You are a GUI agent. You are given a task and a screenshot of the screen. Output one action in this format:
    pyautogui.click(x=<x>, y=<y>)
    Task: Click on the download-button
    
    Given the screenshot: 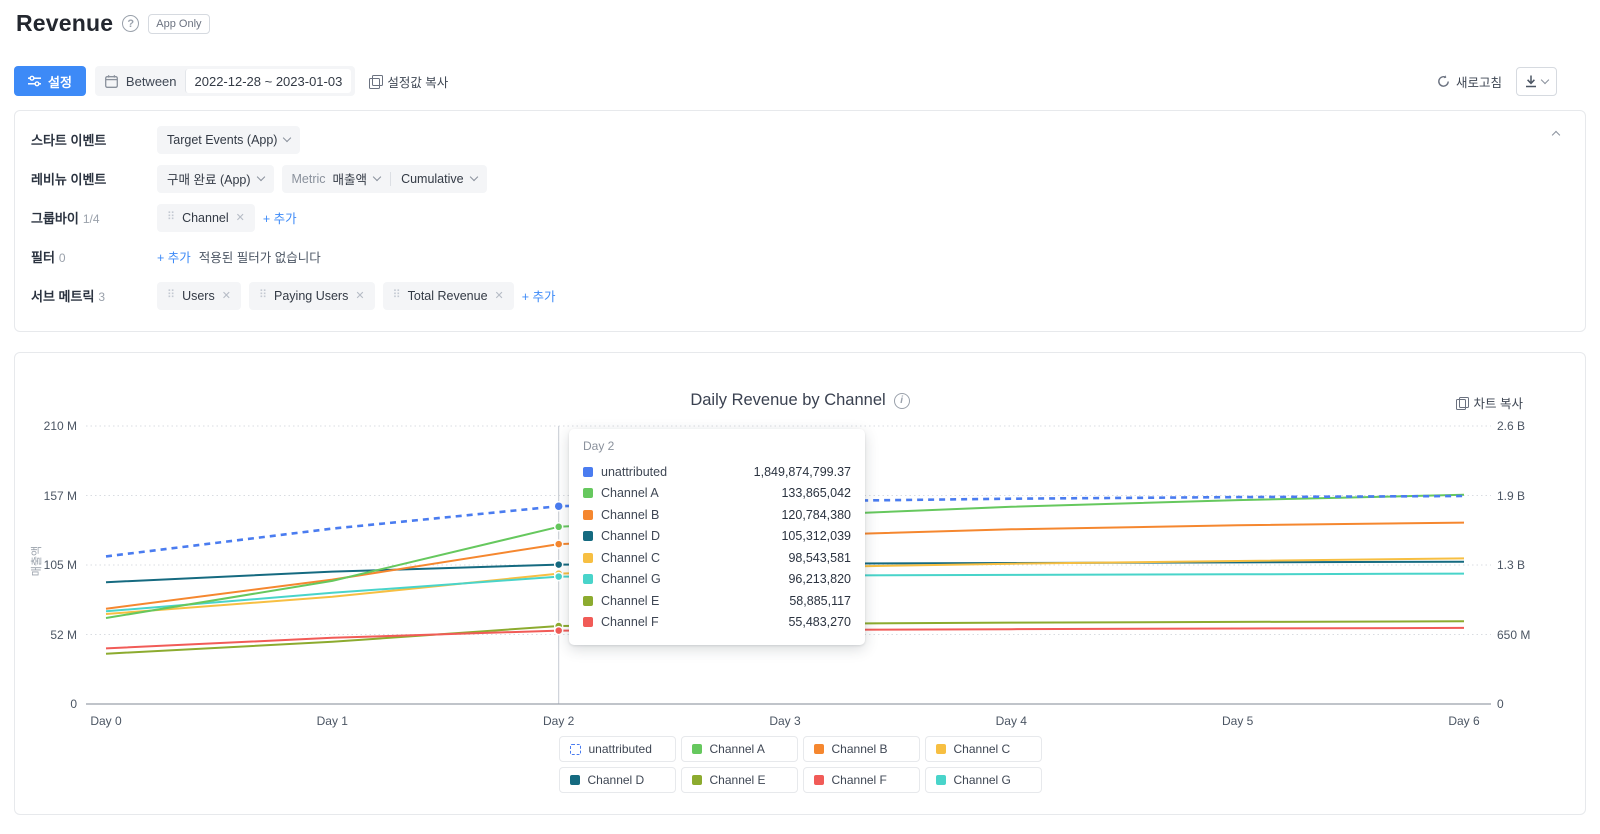 What is the action you would take?
    pyautogui.click(x=1536, y=81)
    